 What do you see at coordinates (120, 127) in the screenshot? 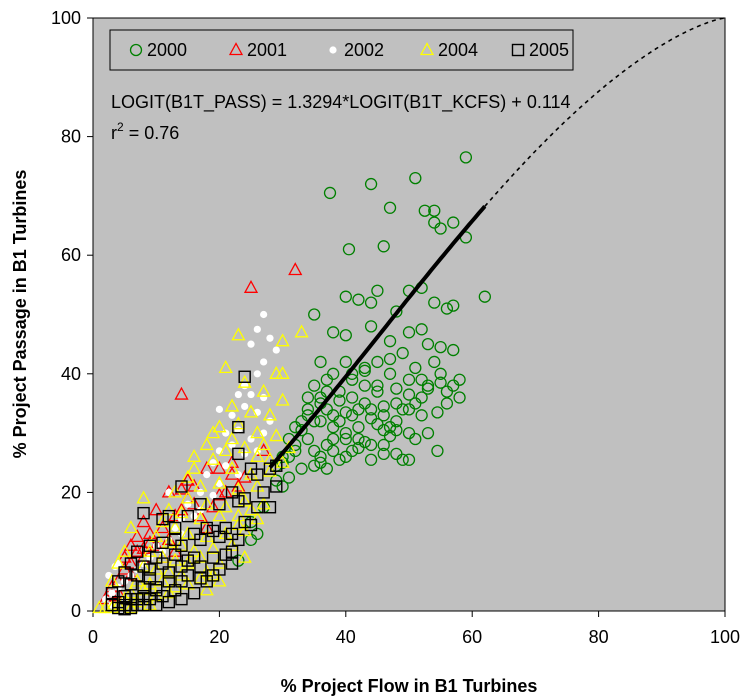
I see `r-squared-exponent: 2` at bounding box center [120, 127].